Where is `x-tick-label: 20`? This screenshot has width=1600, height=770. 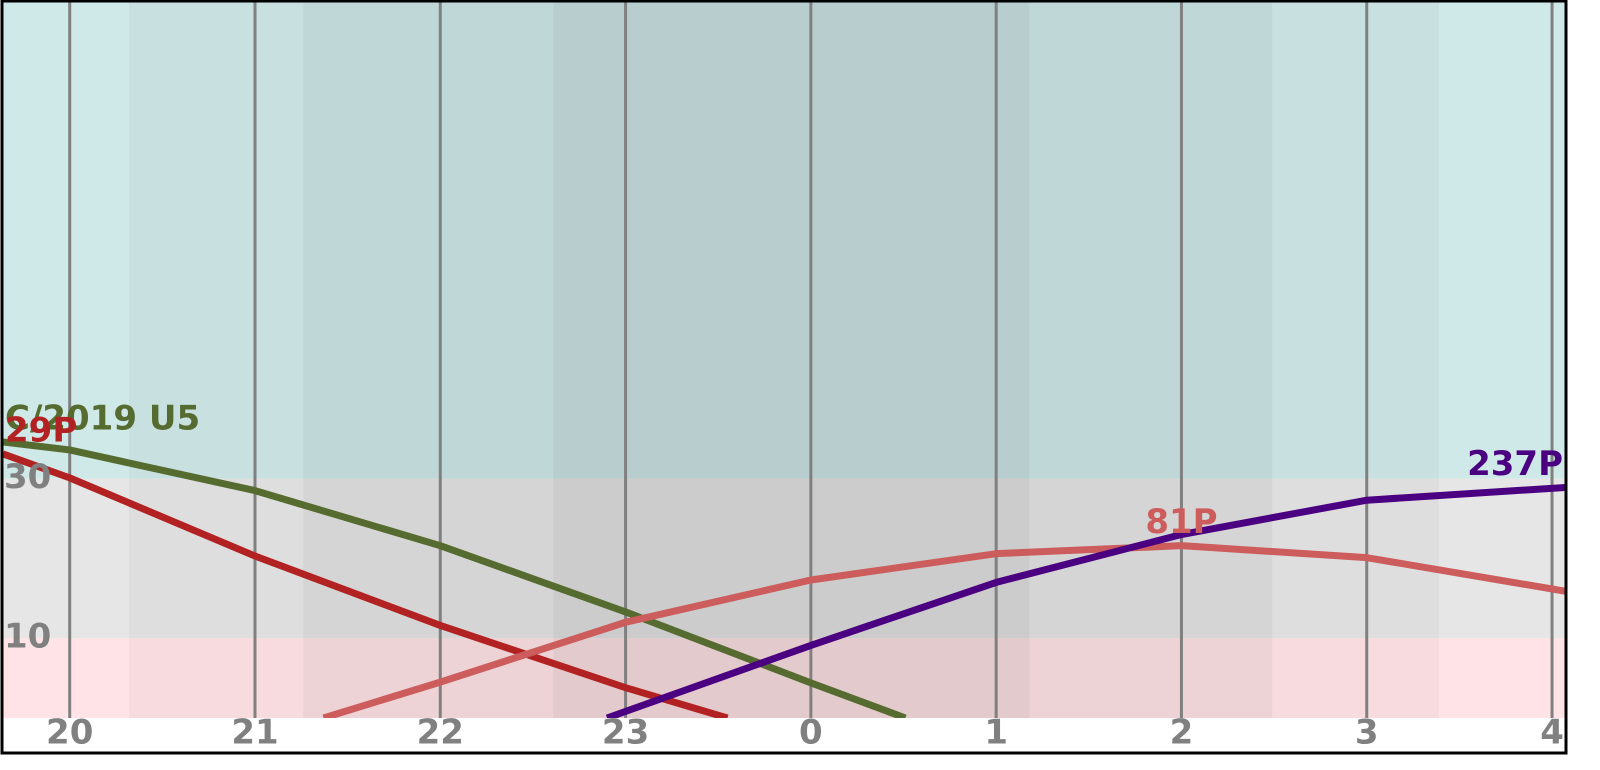
x-tick-label: 20 is located at coordinates (69, 733).